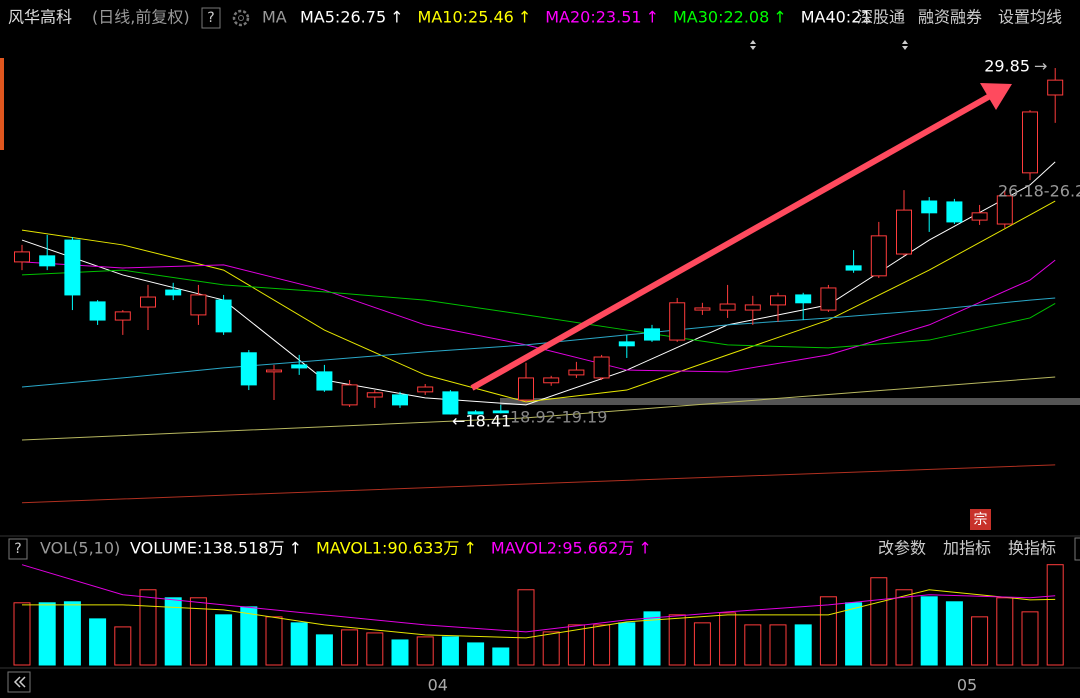 The width and height of the screenshot is (1080, 698). What do you see at coordinates (207, 548) in the screenshot?
I see `legend-text: VOLUME:138.518万` at bounding box center [207, 548].